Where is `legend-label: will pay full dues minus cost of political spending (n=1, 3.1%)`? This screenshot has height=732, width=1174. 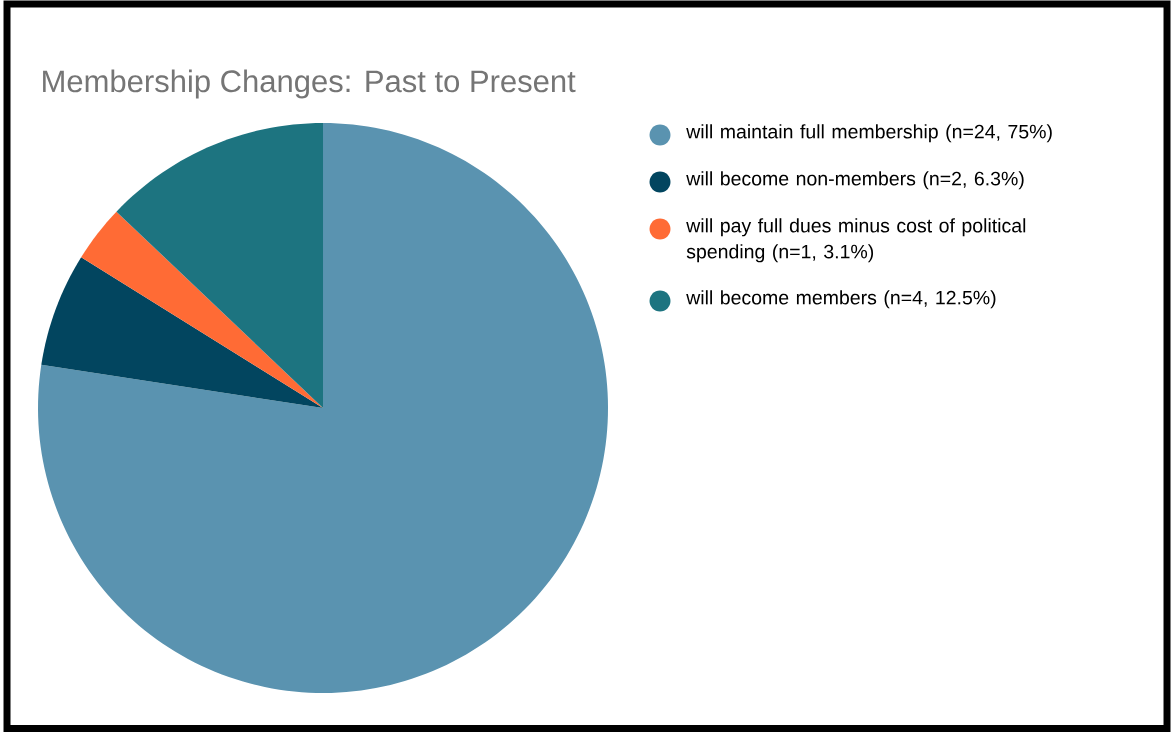 legend-label: will pay full dues minus cost of political spending (n=1, 3.1%) is located at coordinates (856, 240).